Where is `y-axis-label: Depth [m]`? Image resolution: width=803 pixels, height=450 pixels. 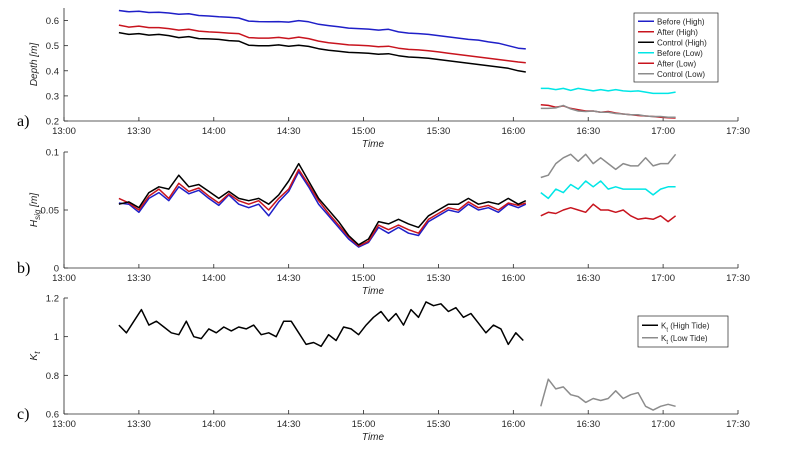 y-axis-label: Depth [m] is located at coordinates (34, 65).